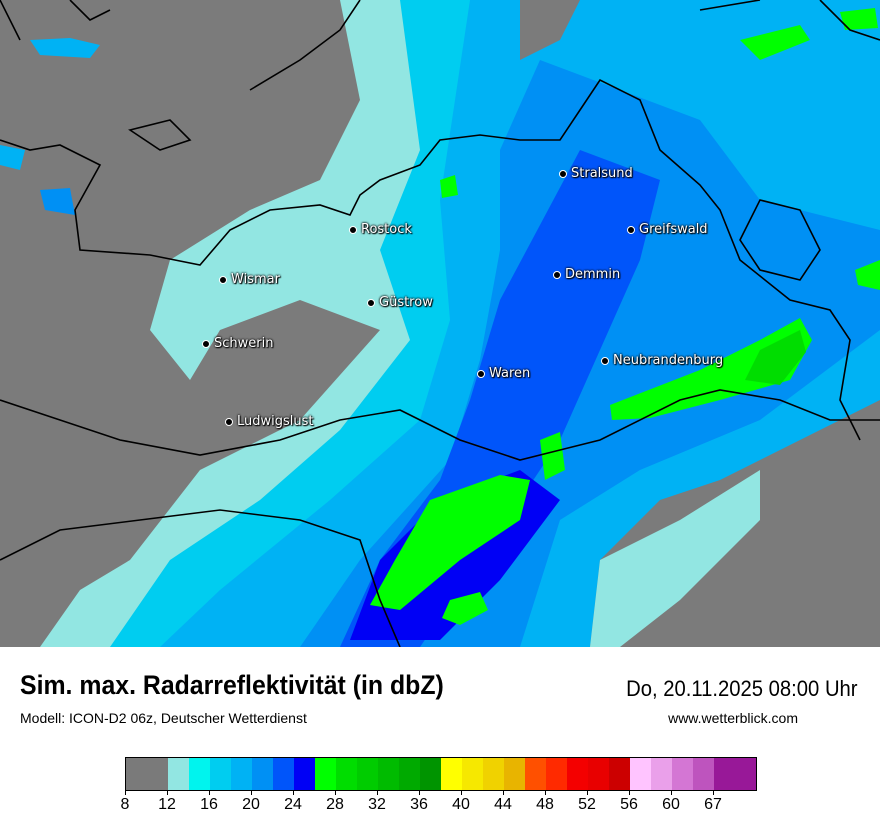 This screenshot has width=880, height=830. What do you see at coordinates (269, 421) in the screenshot?
I see `city-label-ludwigslust: Ludwigslust` at bounding box center [269, 421].